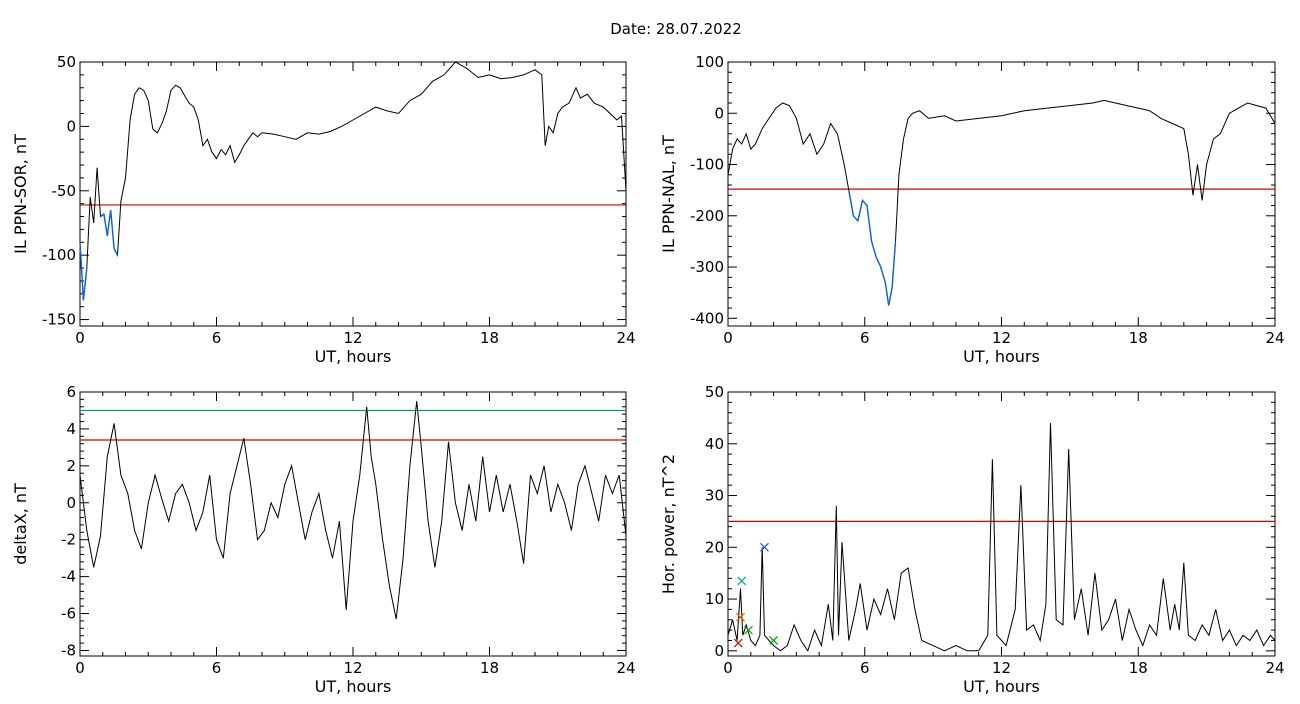 Image resolution: width=1300 pixels, height=704 pixels. Describe the element at coordinates (68, 577) in the screenshot. I see `y-tick-label: -4` at that location.